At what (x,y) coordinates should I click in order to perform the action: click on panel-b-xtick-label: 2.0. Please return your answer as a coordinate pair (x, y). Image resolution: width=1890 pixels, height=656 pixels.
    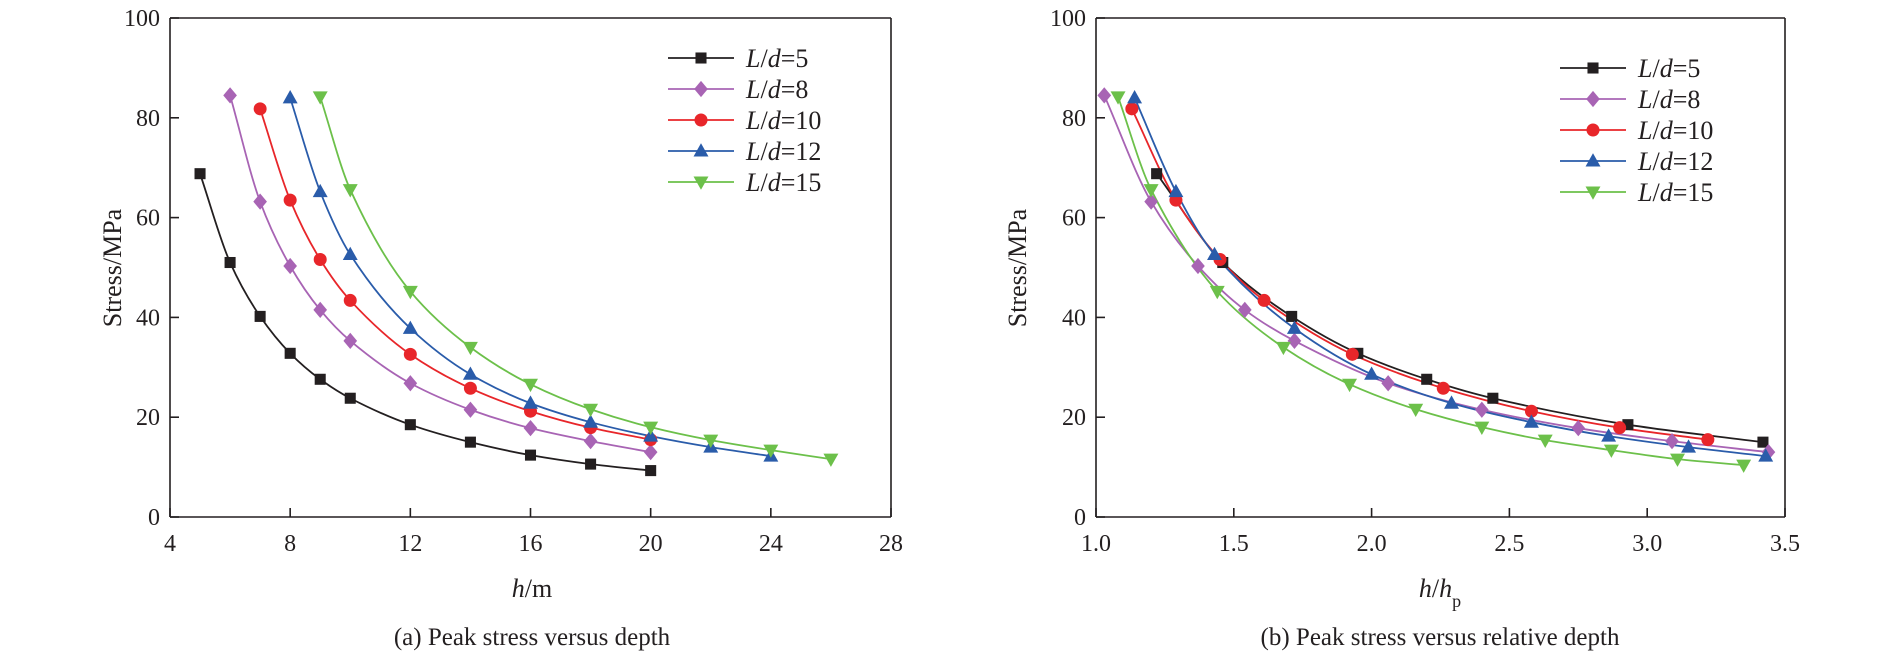
    Looking at the image, I should click on (1372, 544).